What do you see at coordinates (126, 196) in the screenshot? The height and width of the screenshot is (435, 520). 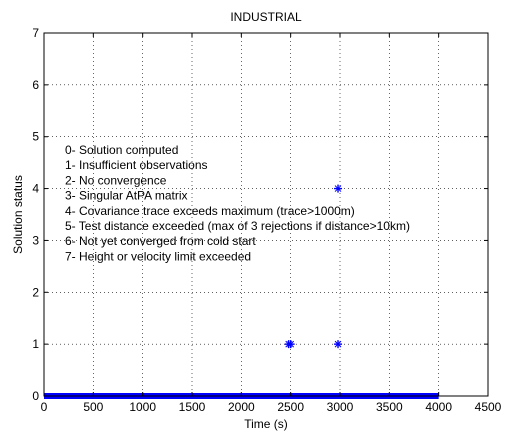 I see `annotation-line: 3- Singular AtPA matrix` at bounding box center [126, 196].